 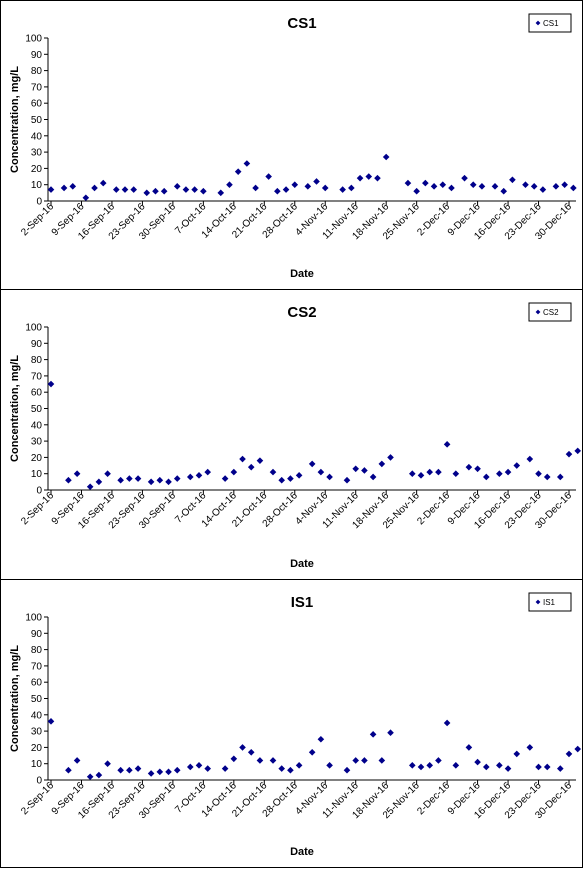 I want to click on y-tick-label: 60, so click(x=37, y=393).